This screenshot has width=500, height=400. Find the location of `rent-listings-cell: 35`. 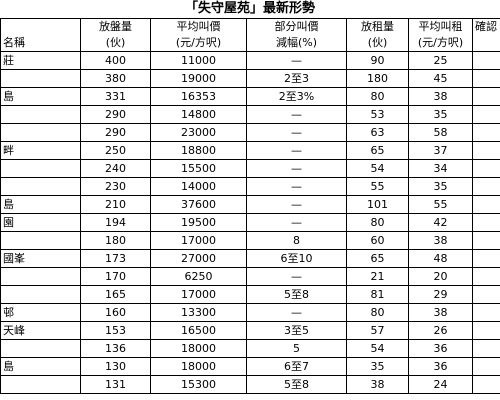

rent-listings-cell: 35 is located at coordinates (377, 366).